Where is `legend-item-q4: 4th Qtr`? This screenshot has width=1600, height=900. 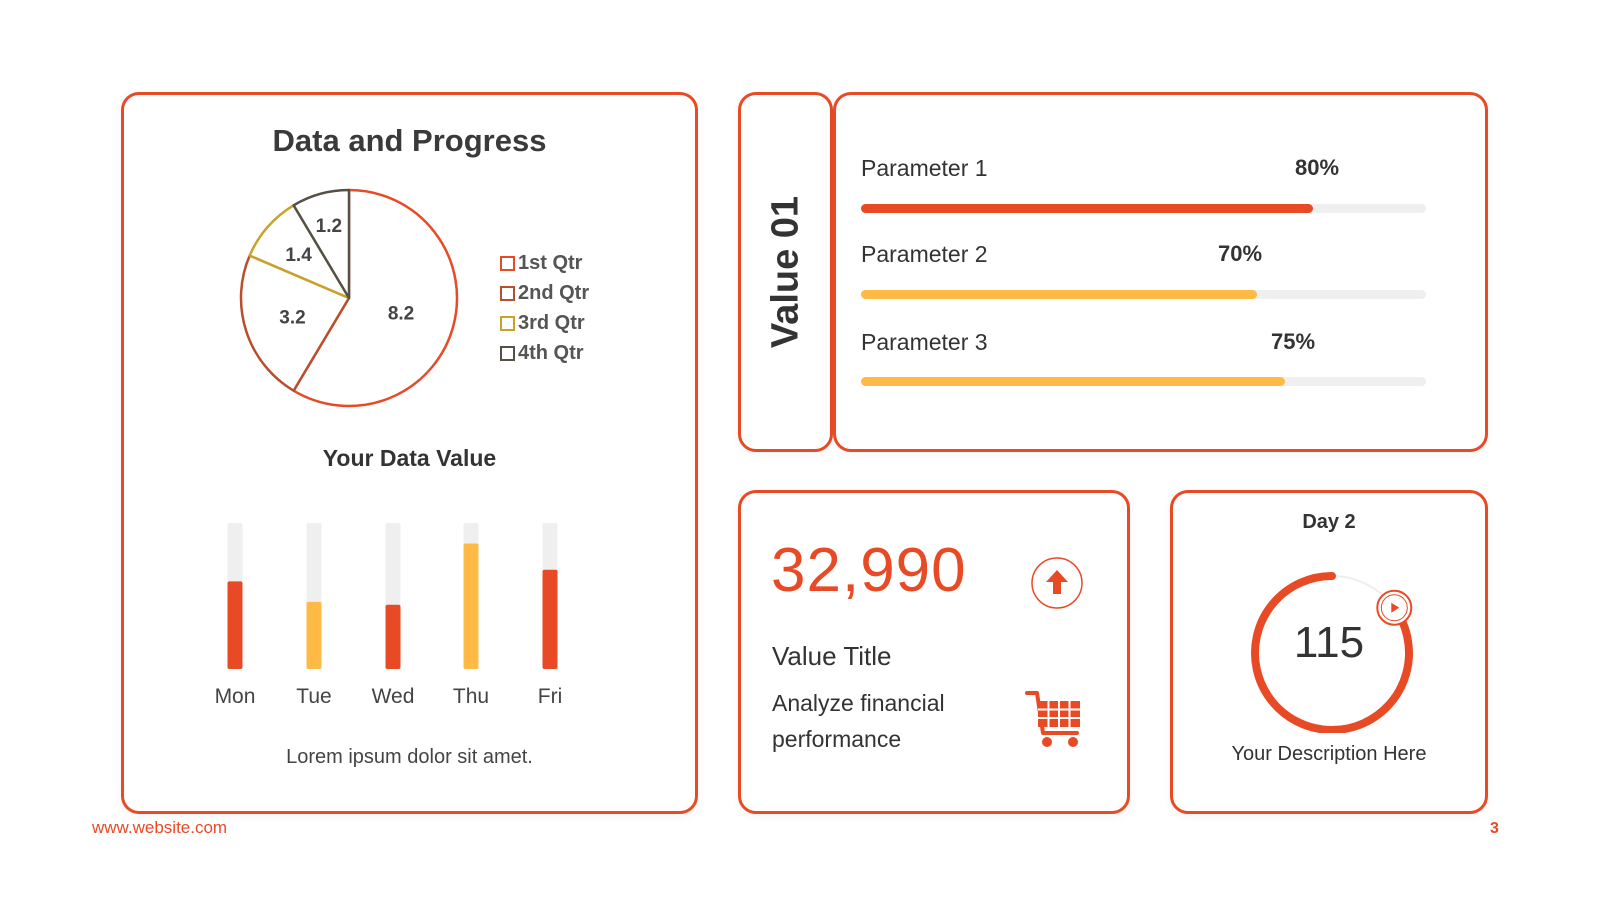 legend-item-q4: 4th Qtr is located at coordinates (544, 353).